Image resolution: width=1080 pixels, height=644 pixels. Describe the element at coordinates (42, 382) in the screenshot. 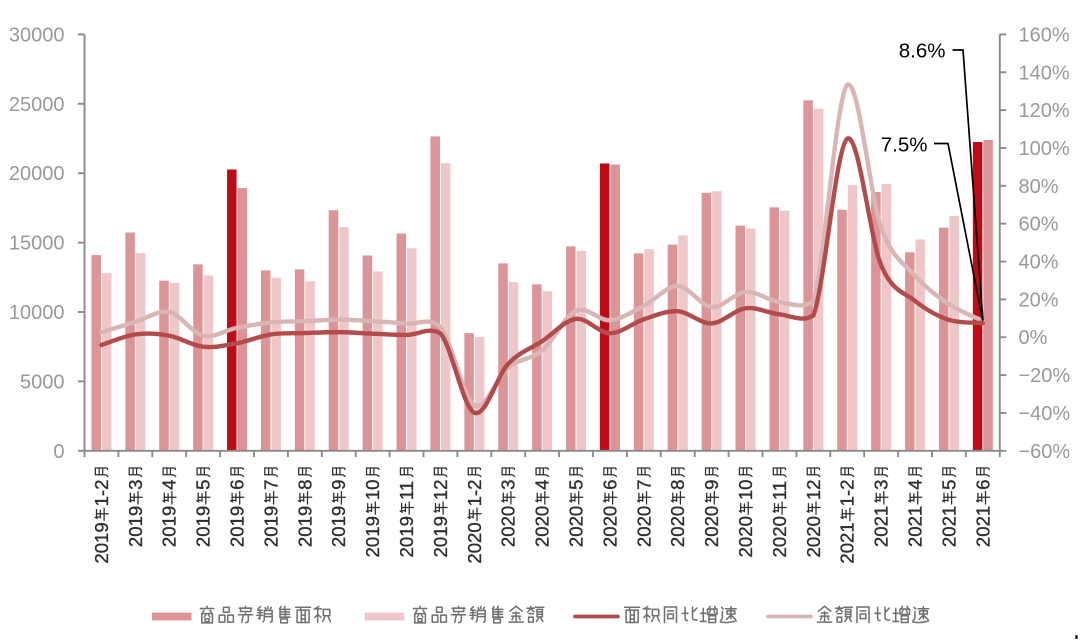

I see `svg-text: 5000` at that location.